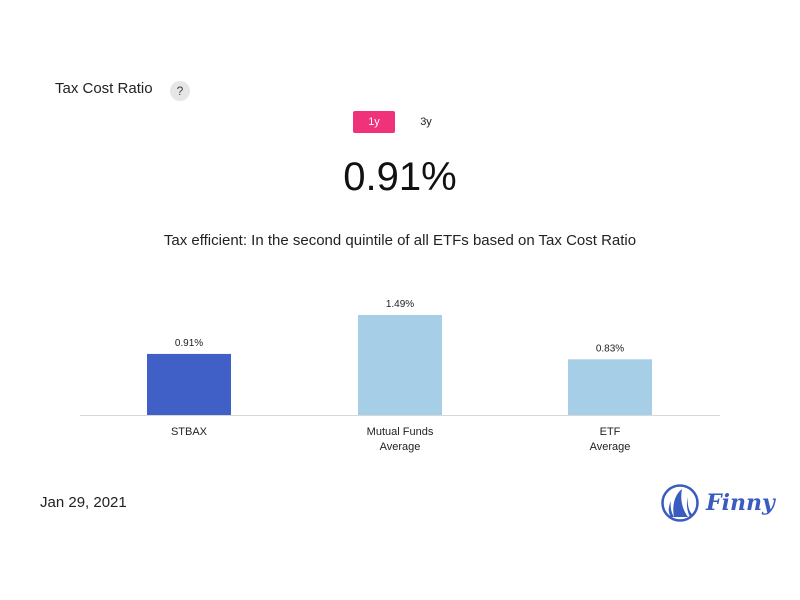 The width and height of the screenshot is (800, 600). I want to click on bar-value-label: 0.83%, so click(610, 348).